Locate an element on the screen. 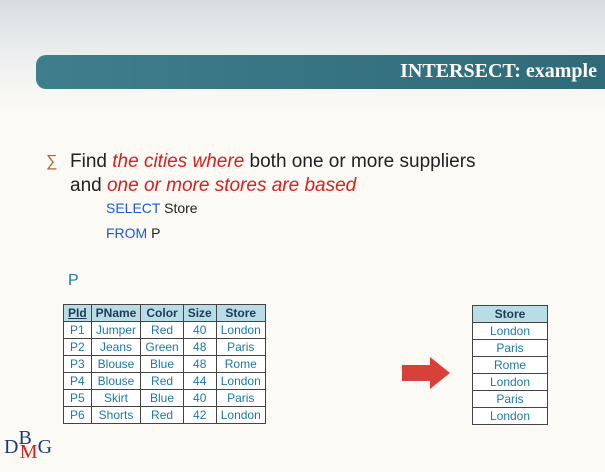 Image resolution: width=605 pixels, height=472 pixels. table-name: P is located at coordinates (73, 280).